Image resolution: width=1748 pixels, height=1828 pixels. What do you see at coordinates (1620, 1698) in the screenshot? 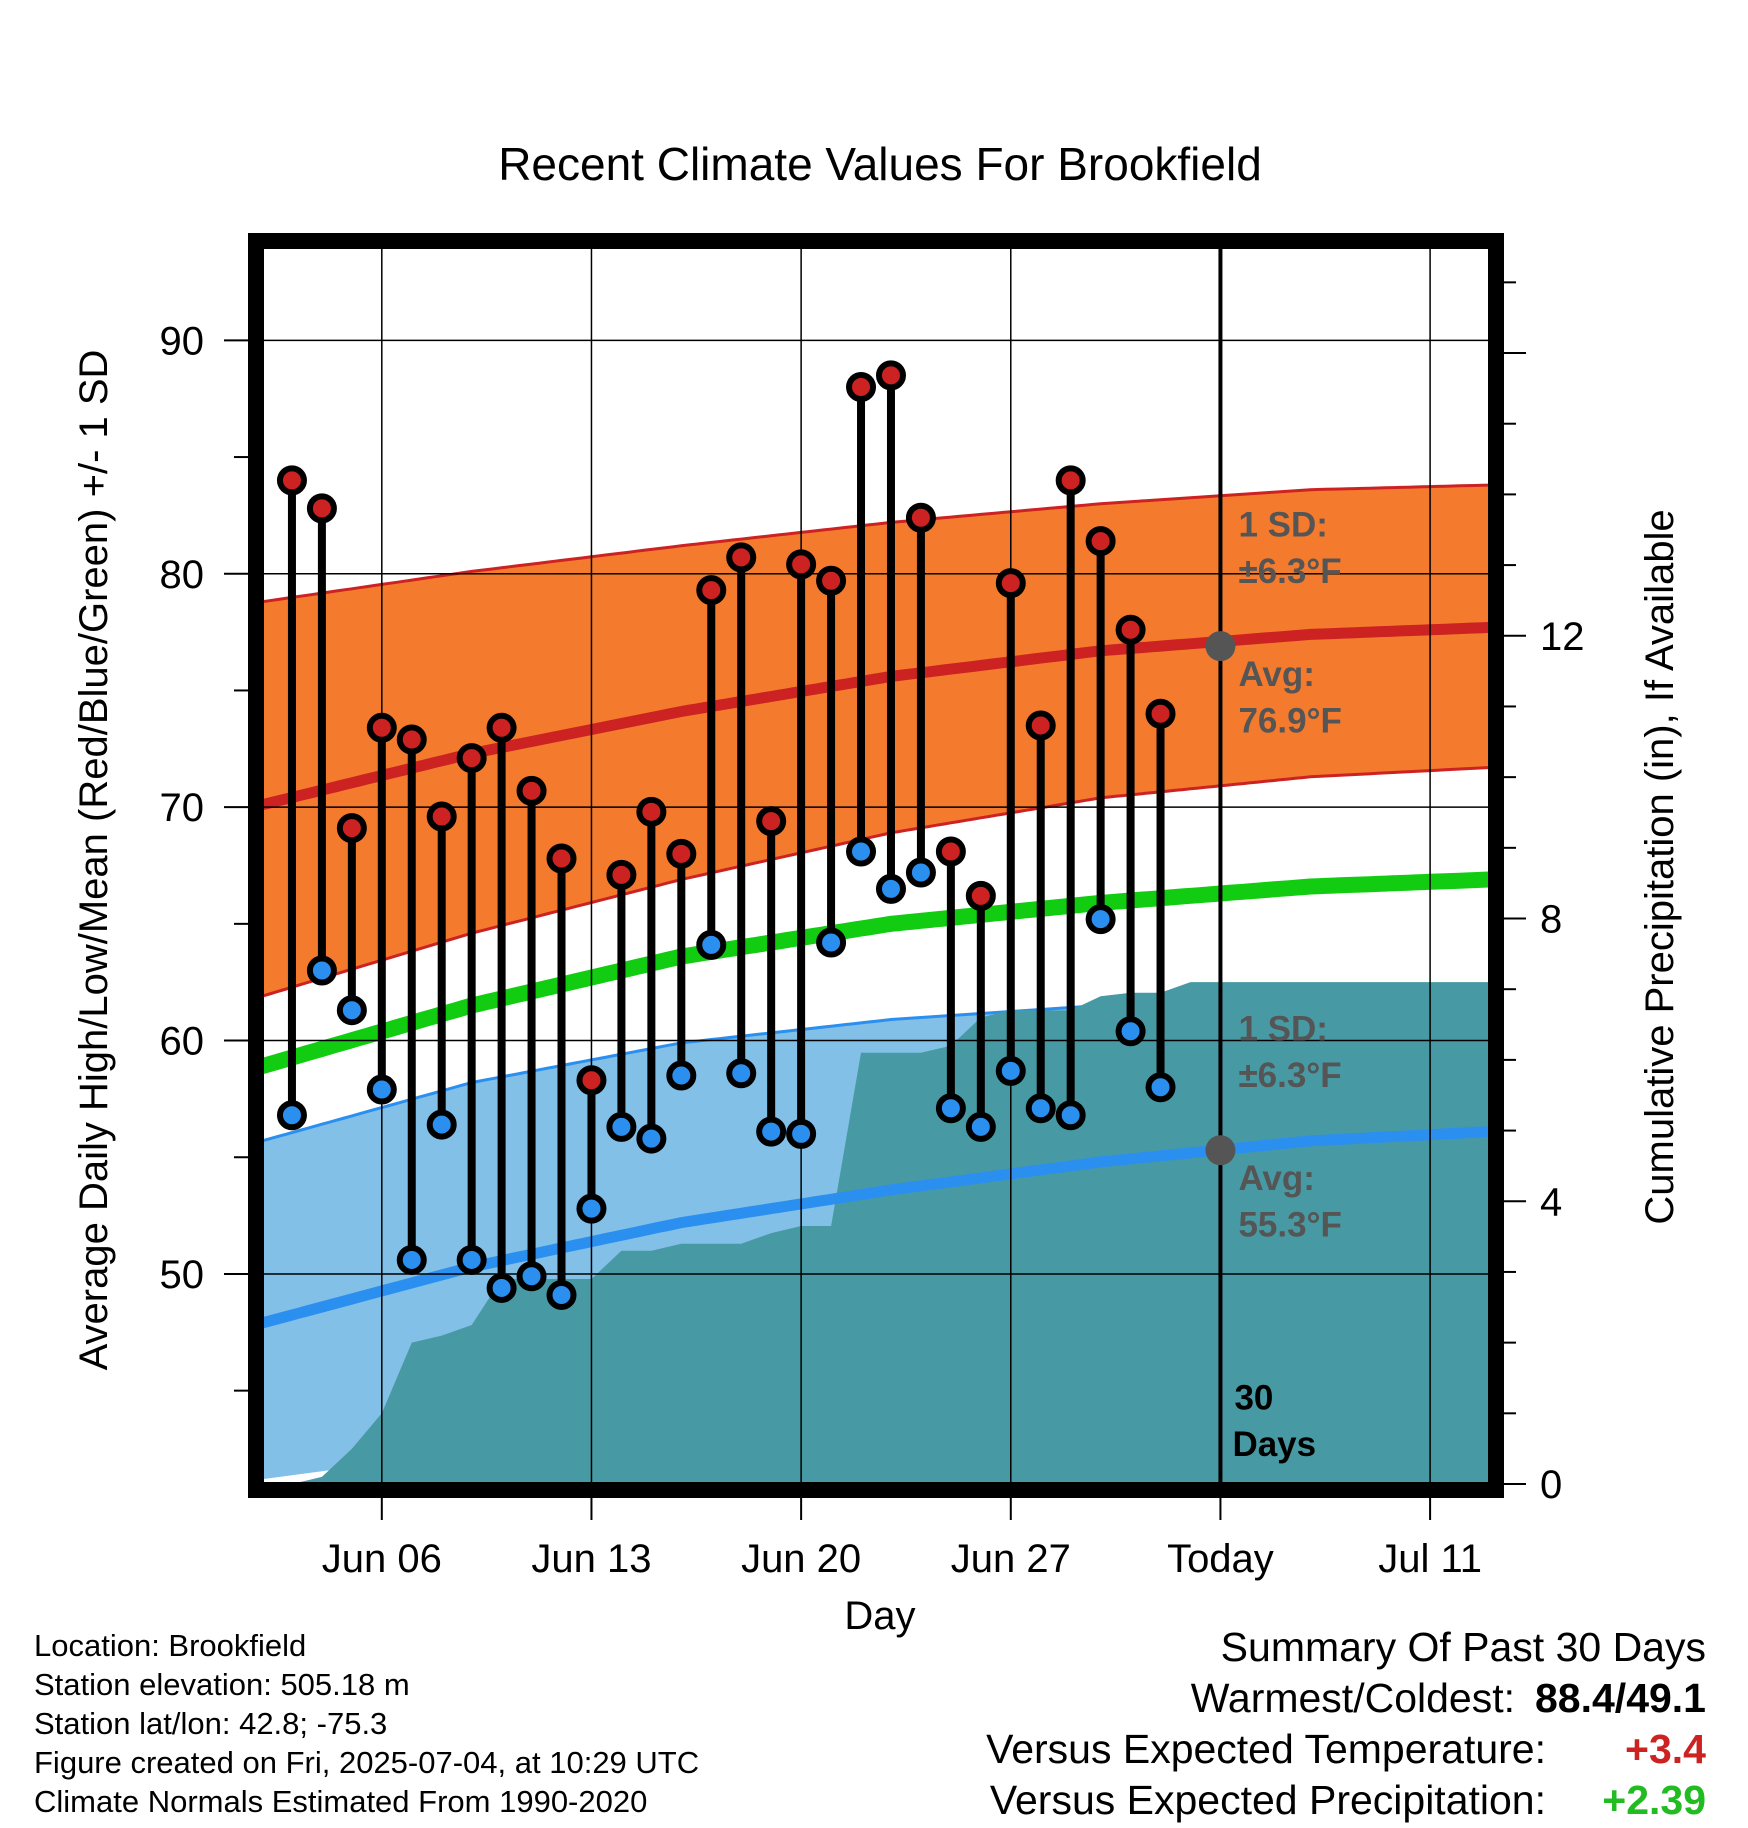
I see `warmest-coldest-value: 88.4/49.1` at bounding box center [1620, 1698].